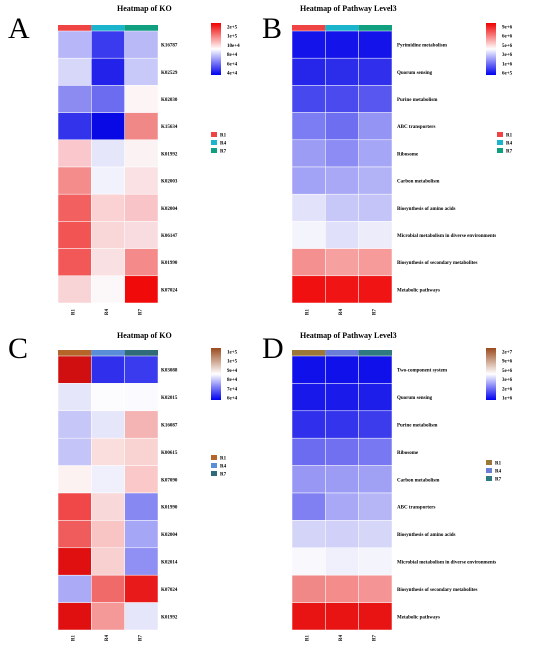  I want to click on row-label: Biosynthesis of secondary metabolites, so click(437, 590).